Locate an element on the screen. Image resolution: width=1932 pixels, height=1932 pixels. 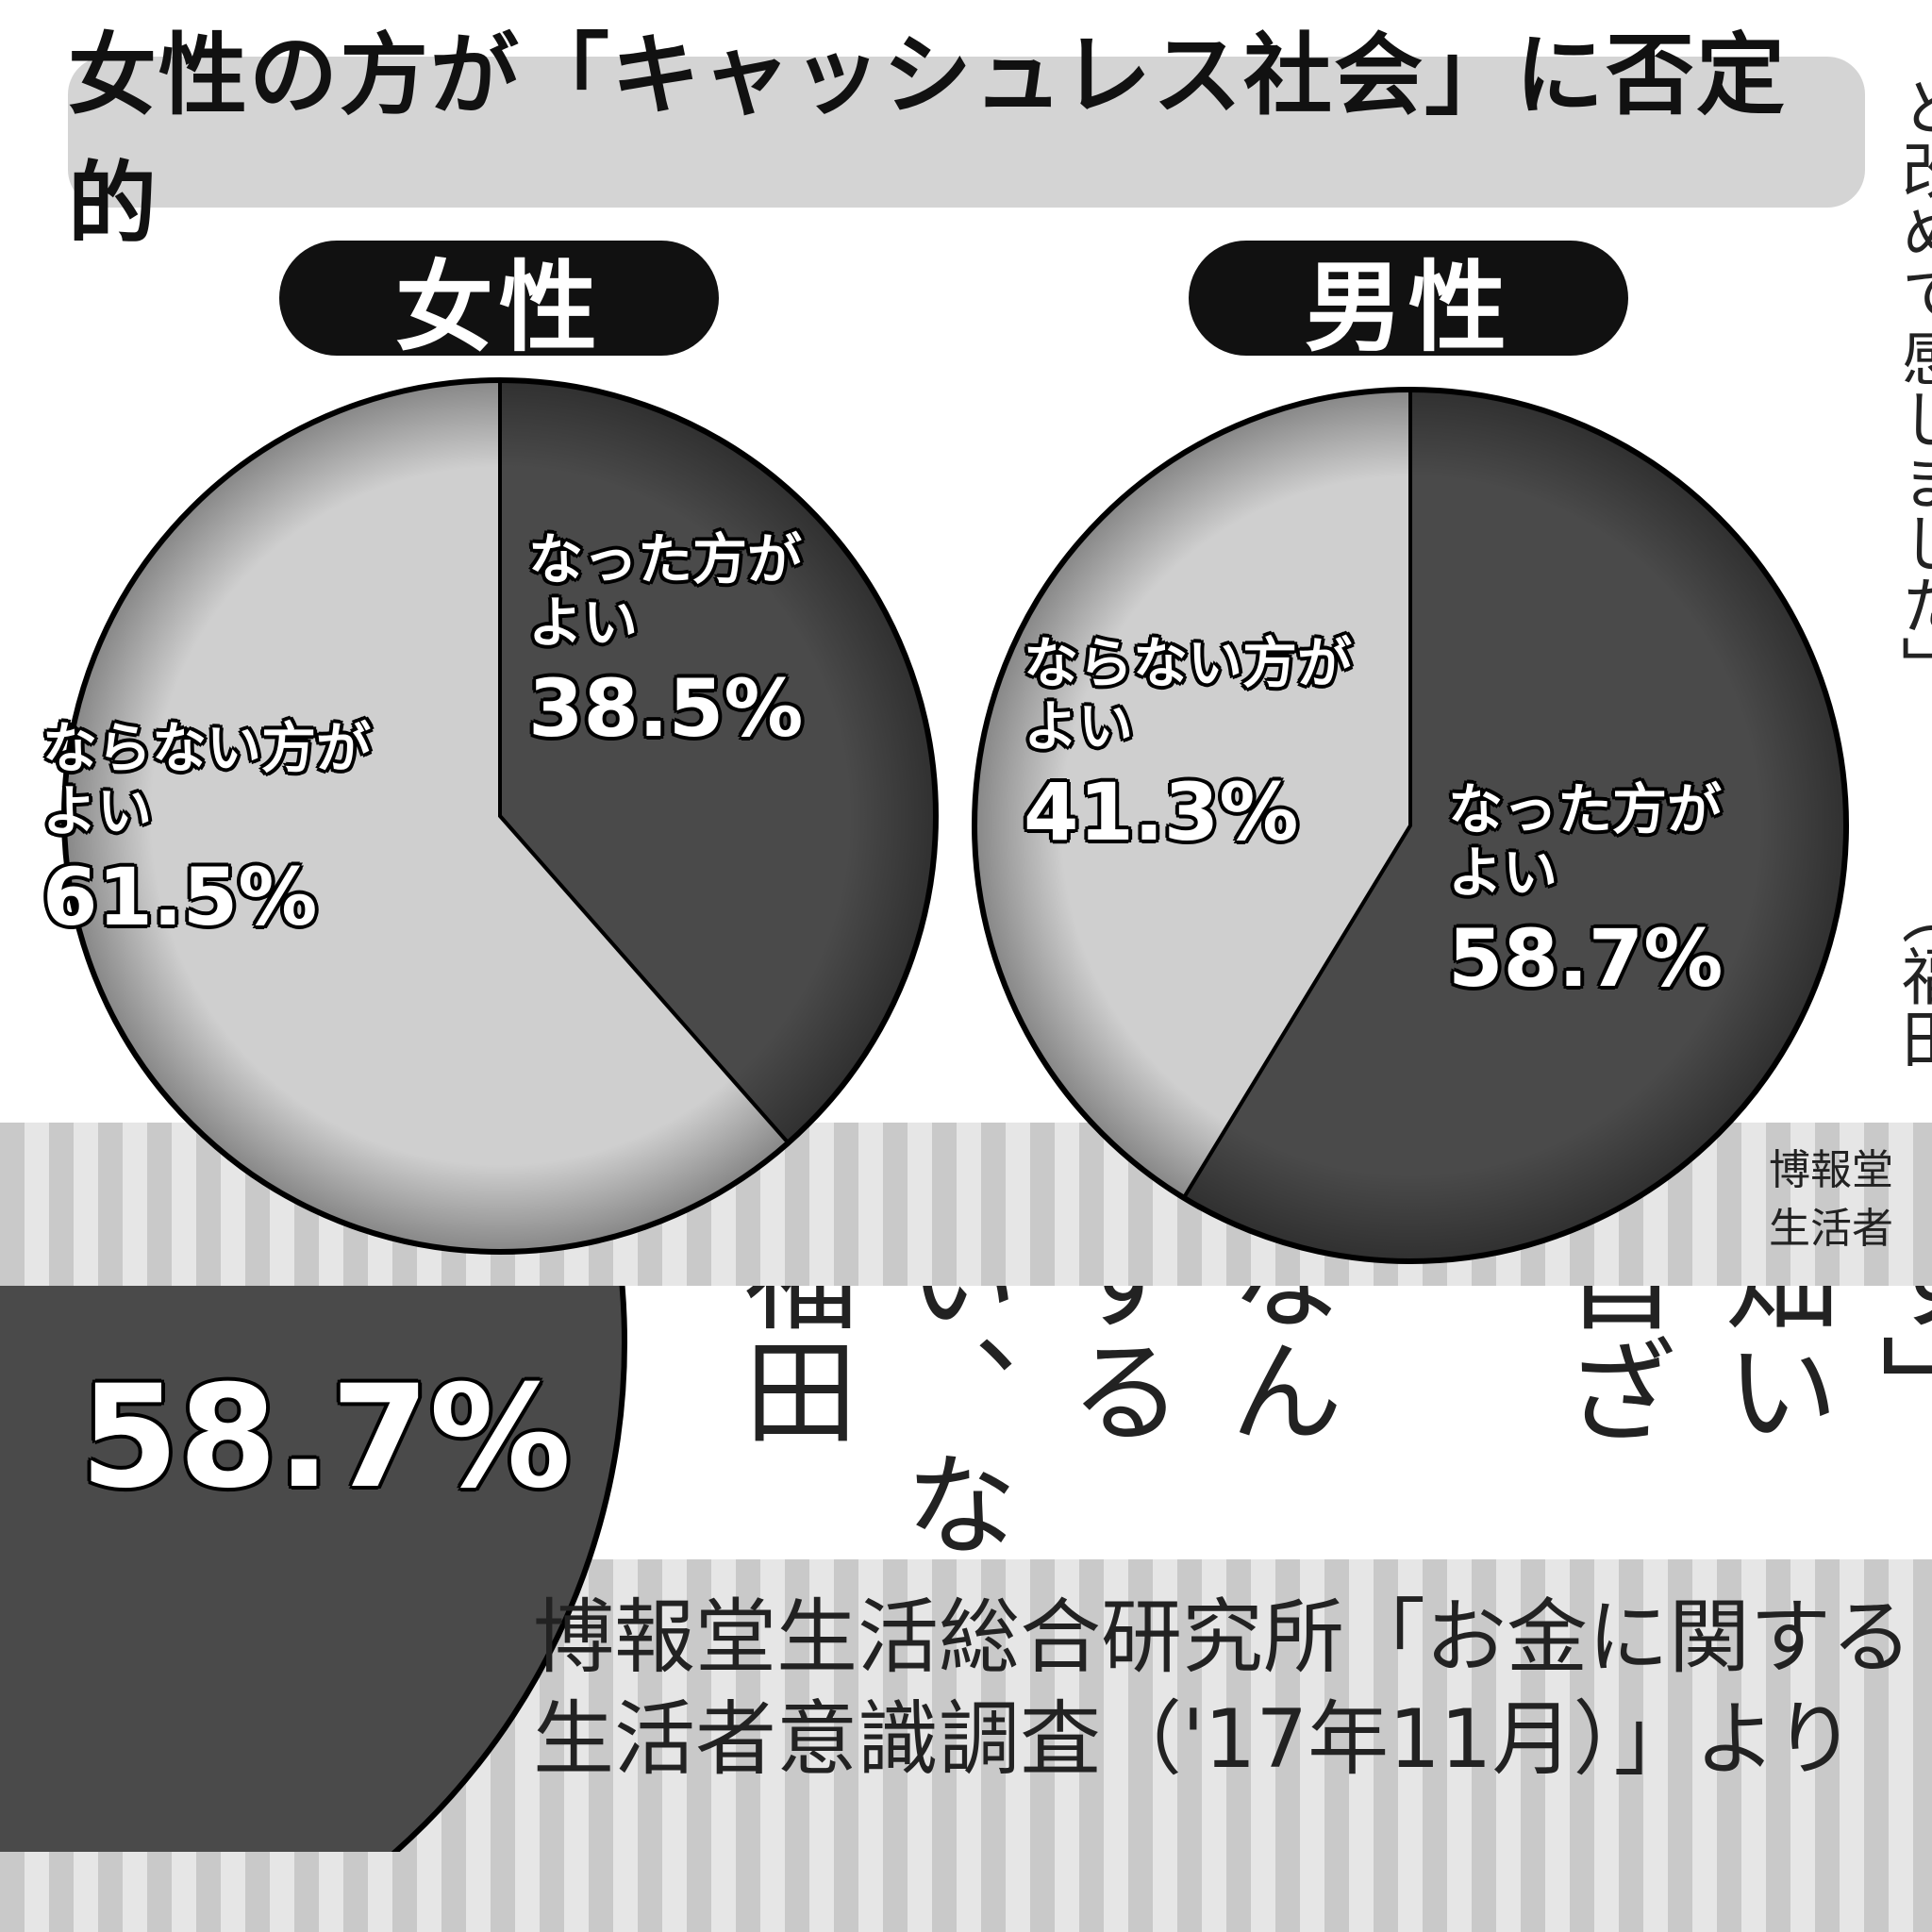
male-no-line2: よい is located at coordinates (1079, 725).